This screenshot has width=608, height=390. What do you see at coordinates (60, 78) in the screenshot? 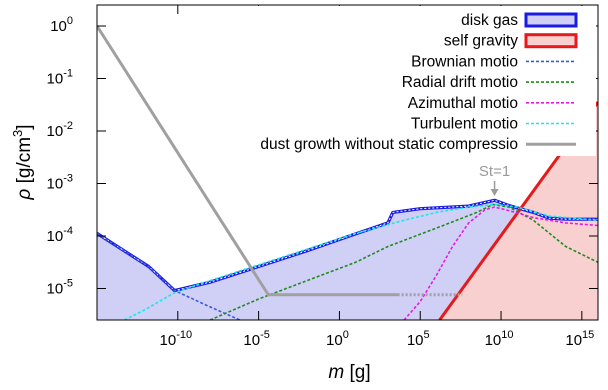
I see `y-tick-label: 10⁻¹` at bounding box center [60, 78].